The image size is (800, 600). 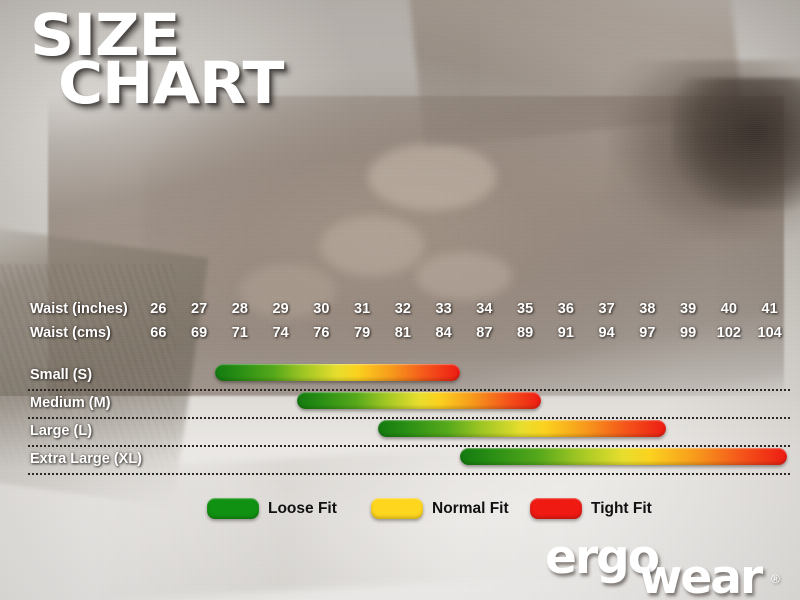 What do you see at coordinates (158, 309) in the screenshot?
I see `waist-inches-value-0: 26` at bounding box center [158, 309].